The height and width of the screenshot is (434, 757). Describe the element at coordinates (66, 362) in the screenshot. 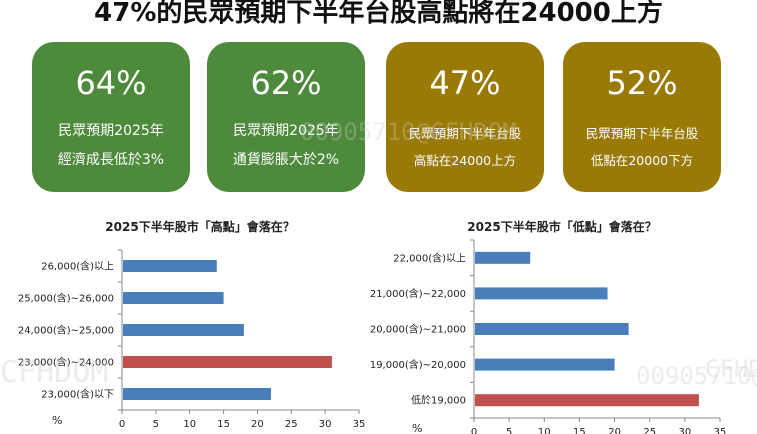

I see `category-label: 23,000(含)~24,000` at that location.